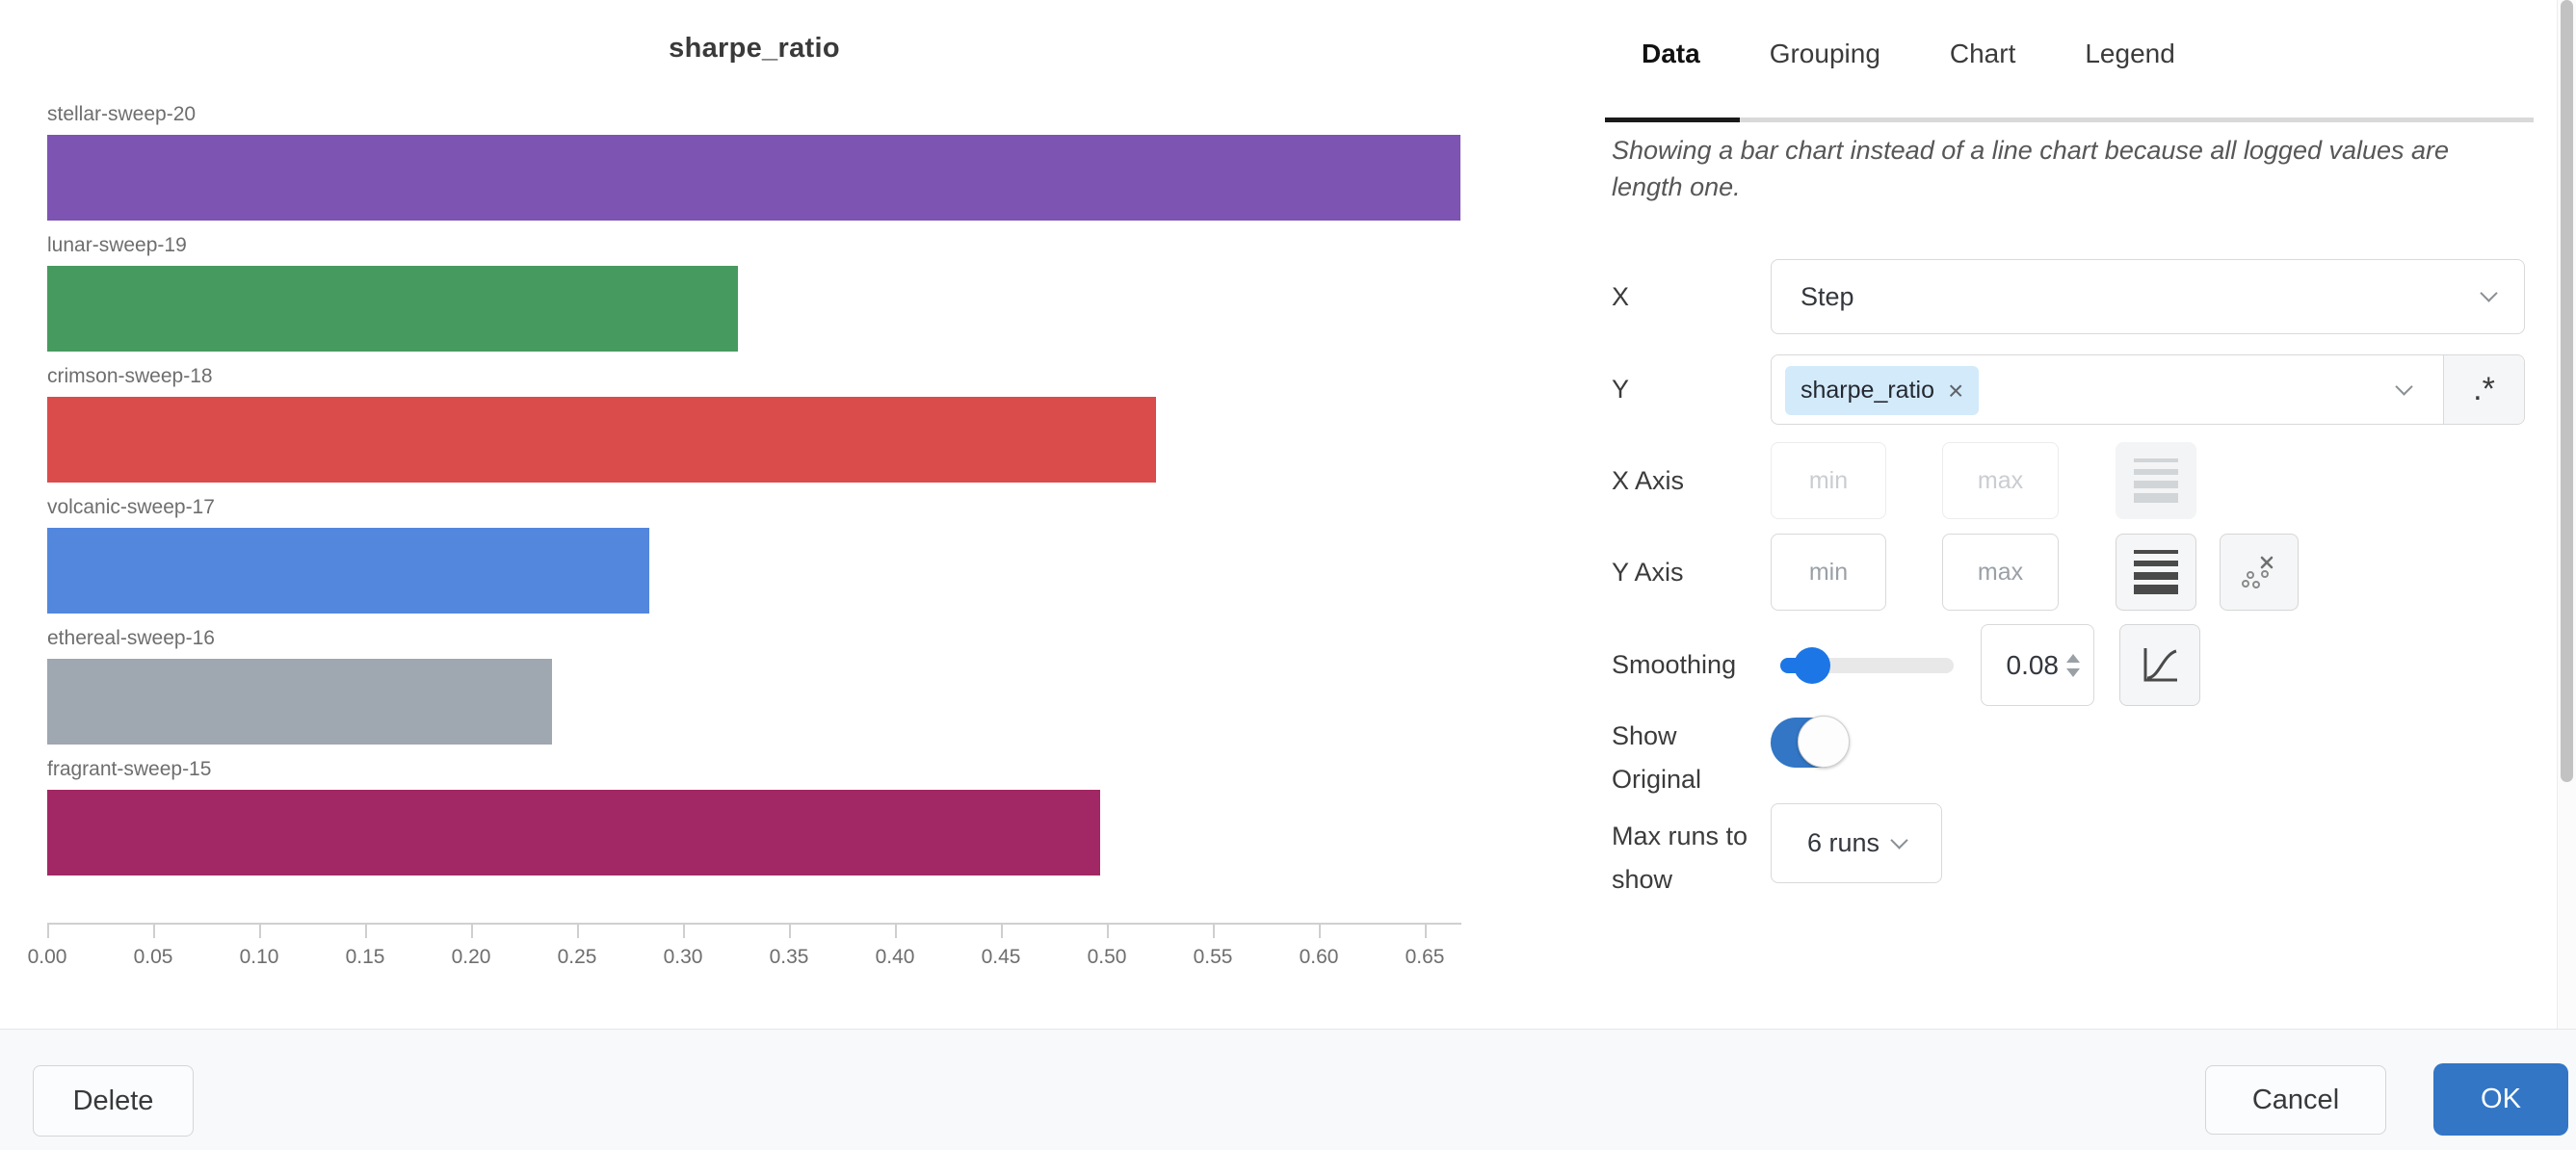  I want to click on show-original-label: Show Original, so click(1657, 757).